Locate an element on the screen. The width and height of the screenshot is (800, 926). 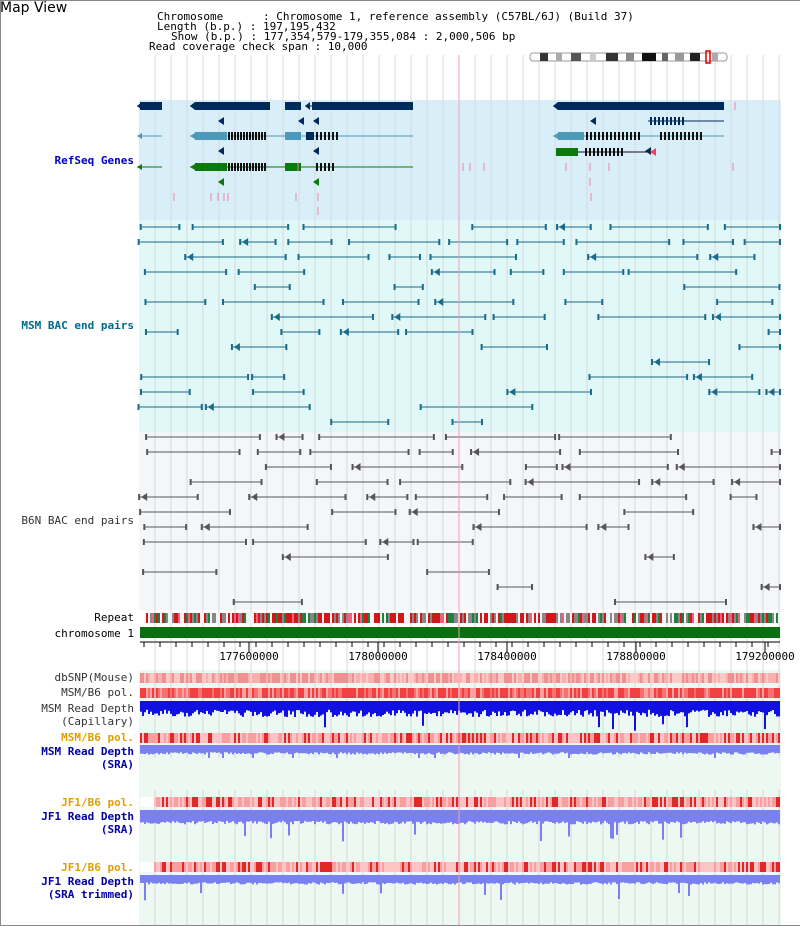
track-label-jf1-depth-sra: JF1 Read Depth is located at coordinates (87, 816).